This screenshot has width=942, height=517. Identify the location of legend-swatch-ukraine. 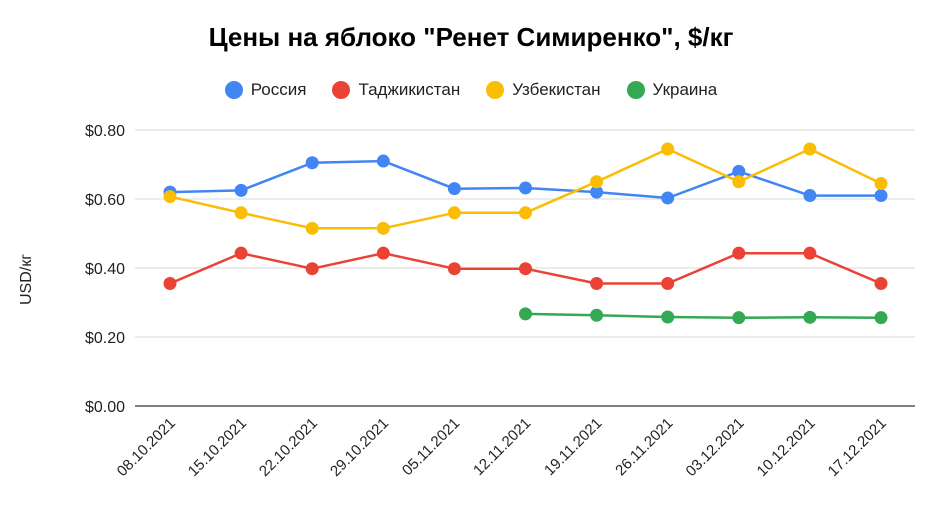
(635, 90).